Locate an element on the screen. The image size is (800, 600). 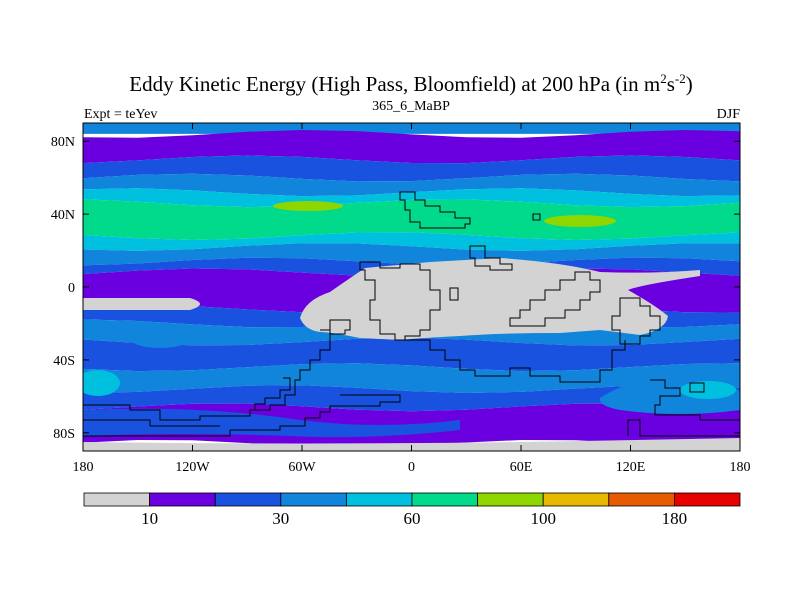
colorbar: 10 30 60 100 180 is located at coordinates (412, 510).